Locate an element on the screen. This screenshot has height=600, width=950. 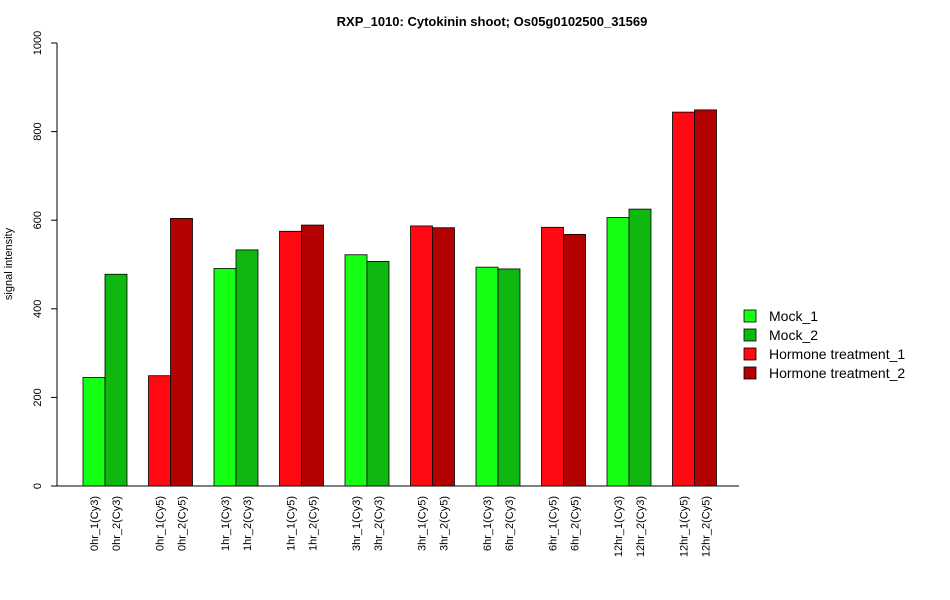
legend-label: Mock_2 is located at coordinates (793, 335).